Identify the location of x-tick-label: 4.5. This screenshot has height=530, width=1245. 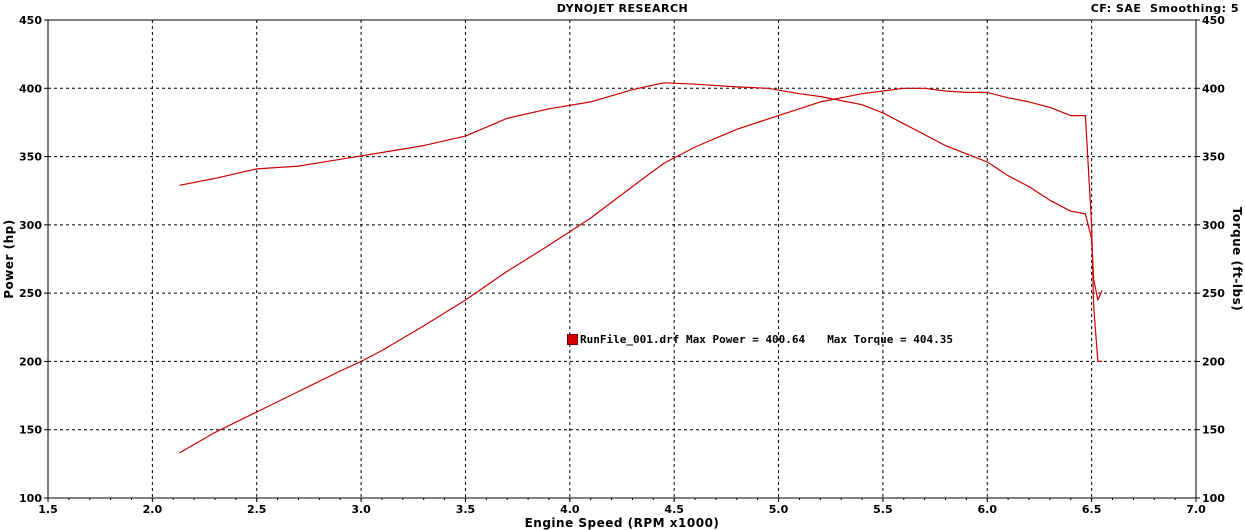
(674, 509).